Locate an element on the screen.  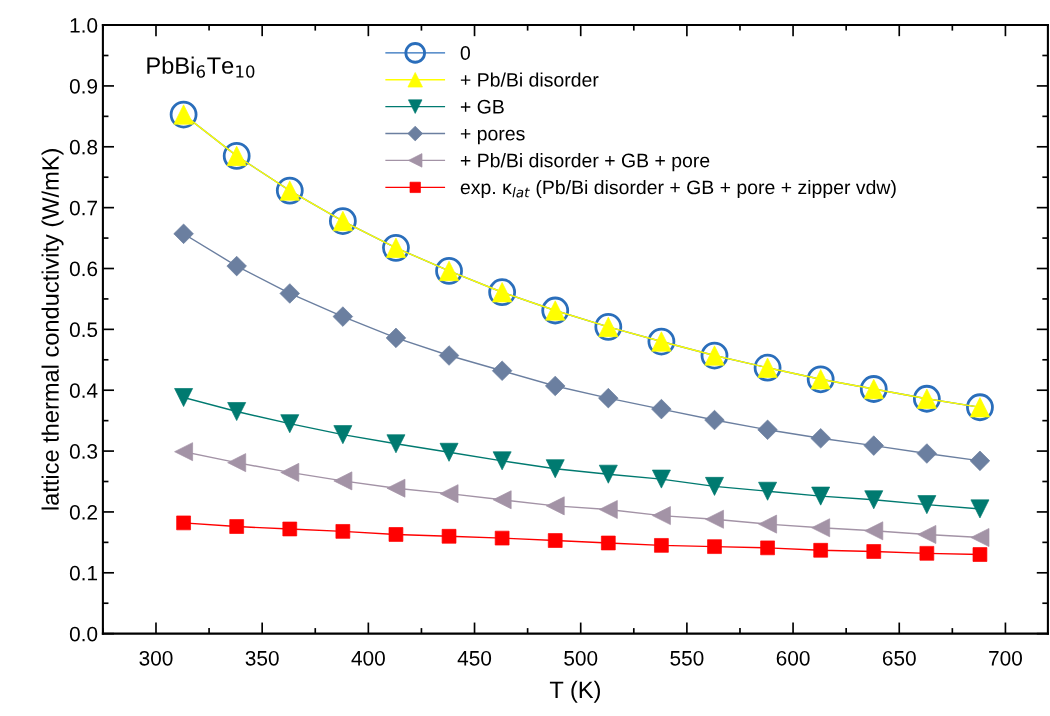
y-axis-title: lattice thermal conductivity (W/mK) is located at coordinates (52, 329).